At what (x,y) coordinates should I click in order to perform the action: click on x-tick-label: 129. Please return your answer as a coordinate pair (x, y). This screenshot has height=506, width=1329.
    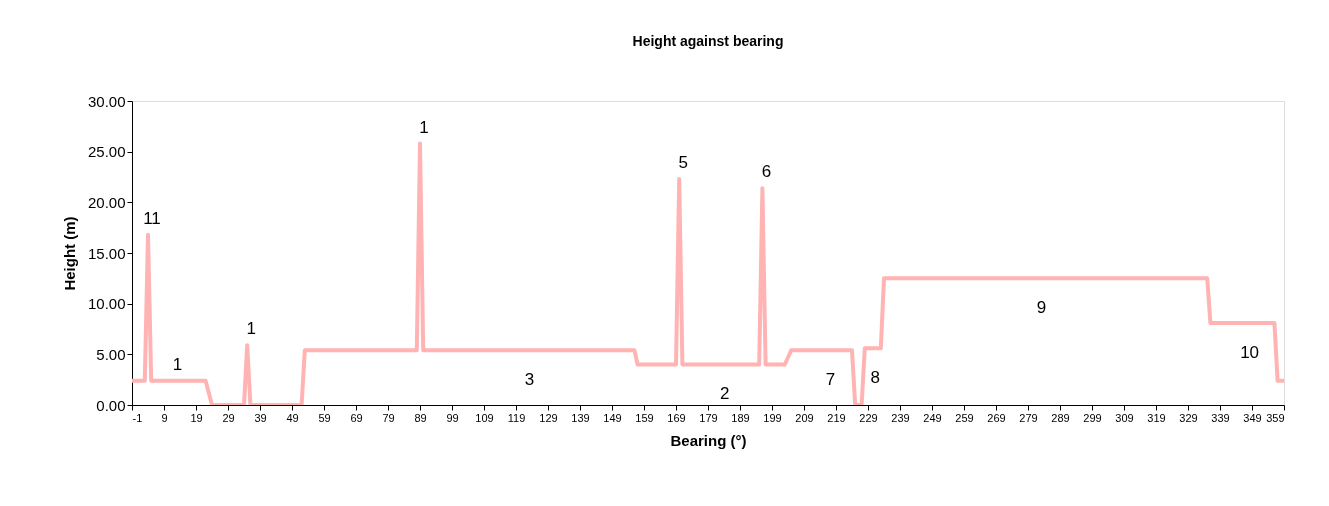
    Looking at the image, I should click on (548, 417).